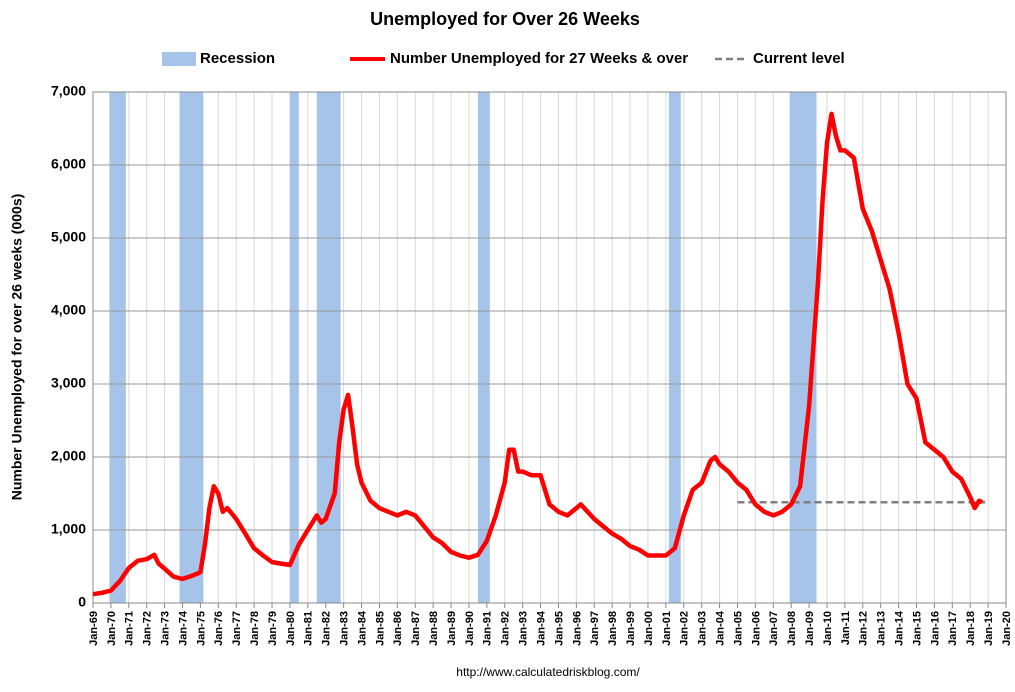  What do you see at coordinates (828, 628) in the screenshot?
I see `x-tick-label: Jan-10` at bounding box center [828, 628].